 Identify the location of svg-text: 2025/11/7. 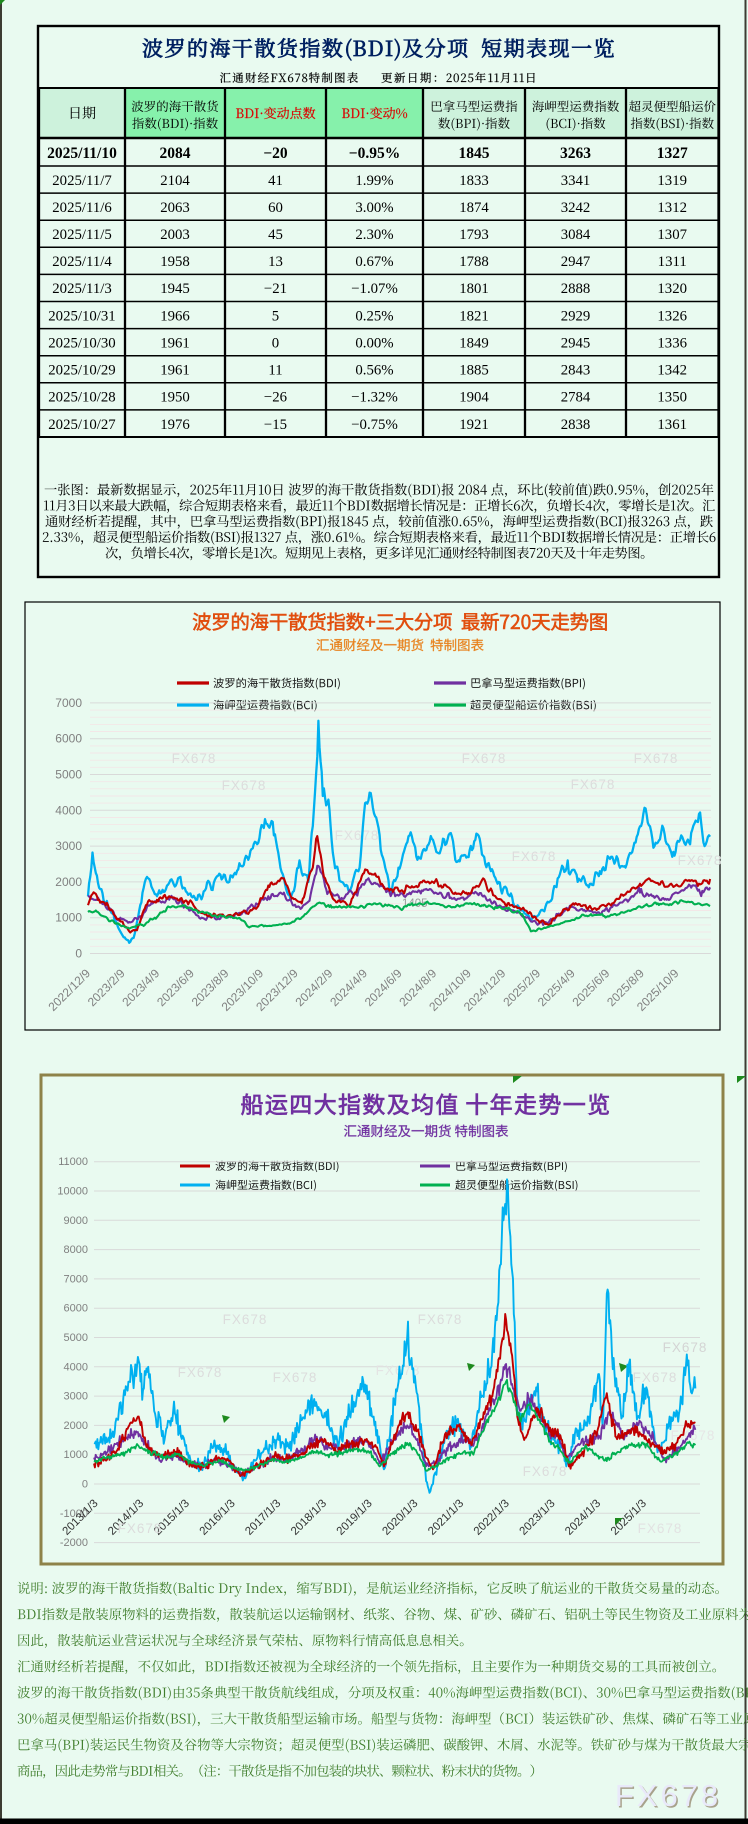
(81, 181).